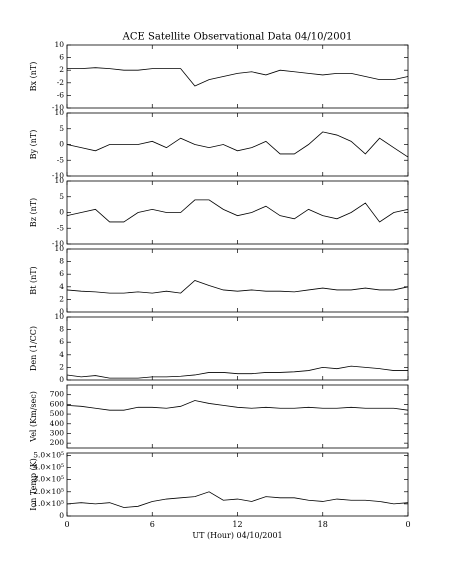 Image resolution: width=454 pixels, height=567 pixels. I want to click on y-tick-label: 400, so click(57, 423).